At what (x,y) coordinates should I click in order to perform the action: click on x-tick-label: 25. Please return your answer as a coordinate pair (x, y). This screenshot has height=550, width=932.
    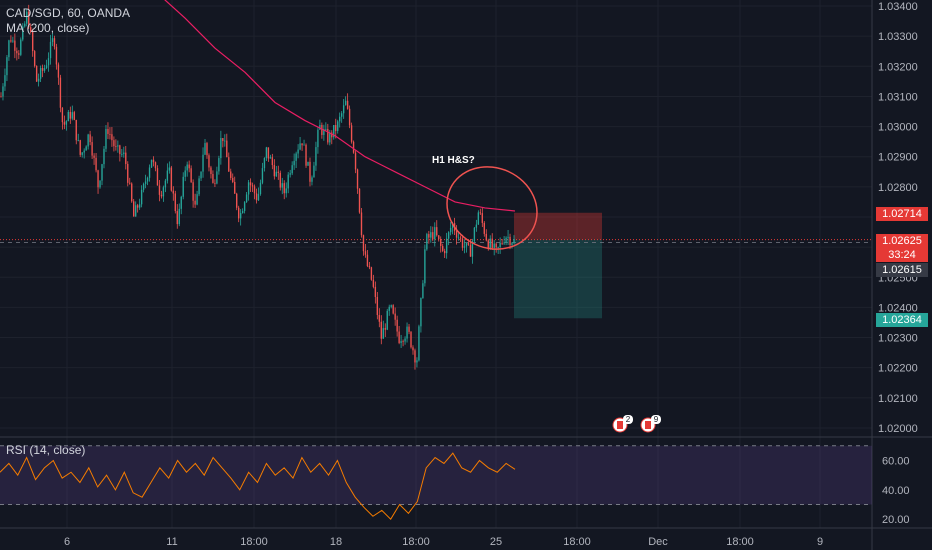
    Looking at the image, I should click on (496, 542).